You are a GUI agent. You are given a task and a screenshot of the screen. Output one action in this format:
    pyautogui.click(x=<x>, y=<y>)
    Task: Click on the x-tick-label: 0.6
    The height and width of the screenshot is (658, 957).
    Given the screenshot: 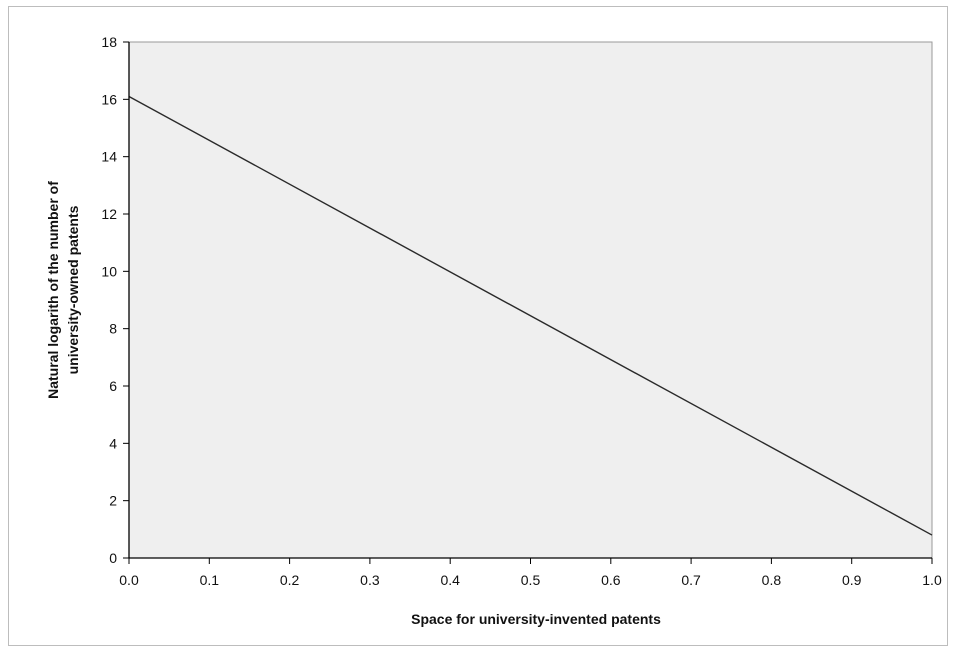 What is the action you would take?
    pyautogui.click(x=611, y=580)
    